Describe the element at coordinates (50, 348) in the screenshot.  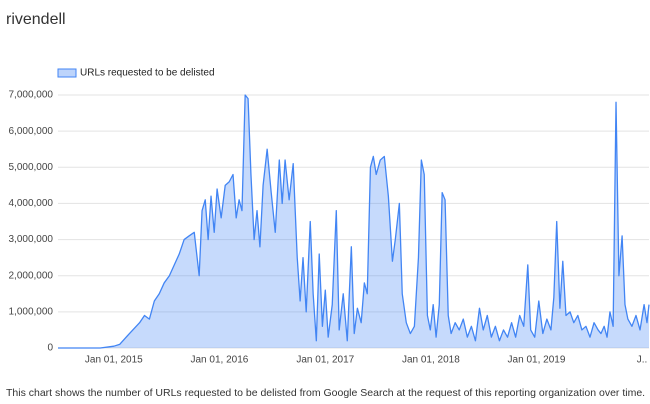
I see `y-tick-label: 0` at that location.